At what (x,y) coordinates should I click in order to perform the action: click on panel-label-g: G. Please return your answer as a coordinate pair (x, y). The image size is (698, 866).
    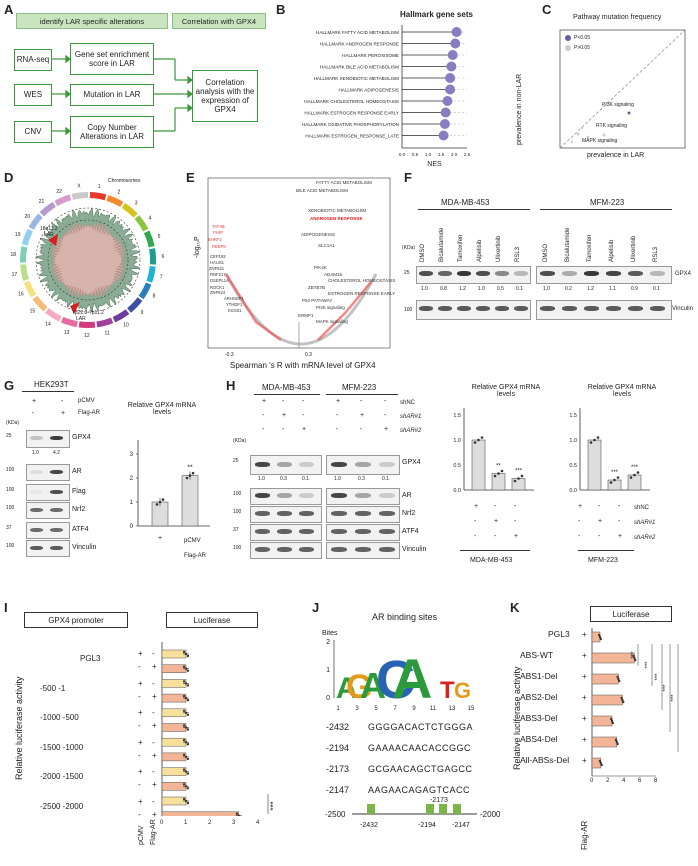
    Looking at the image, I should click on (9, 385).